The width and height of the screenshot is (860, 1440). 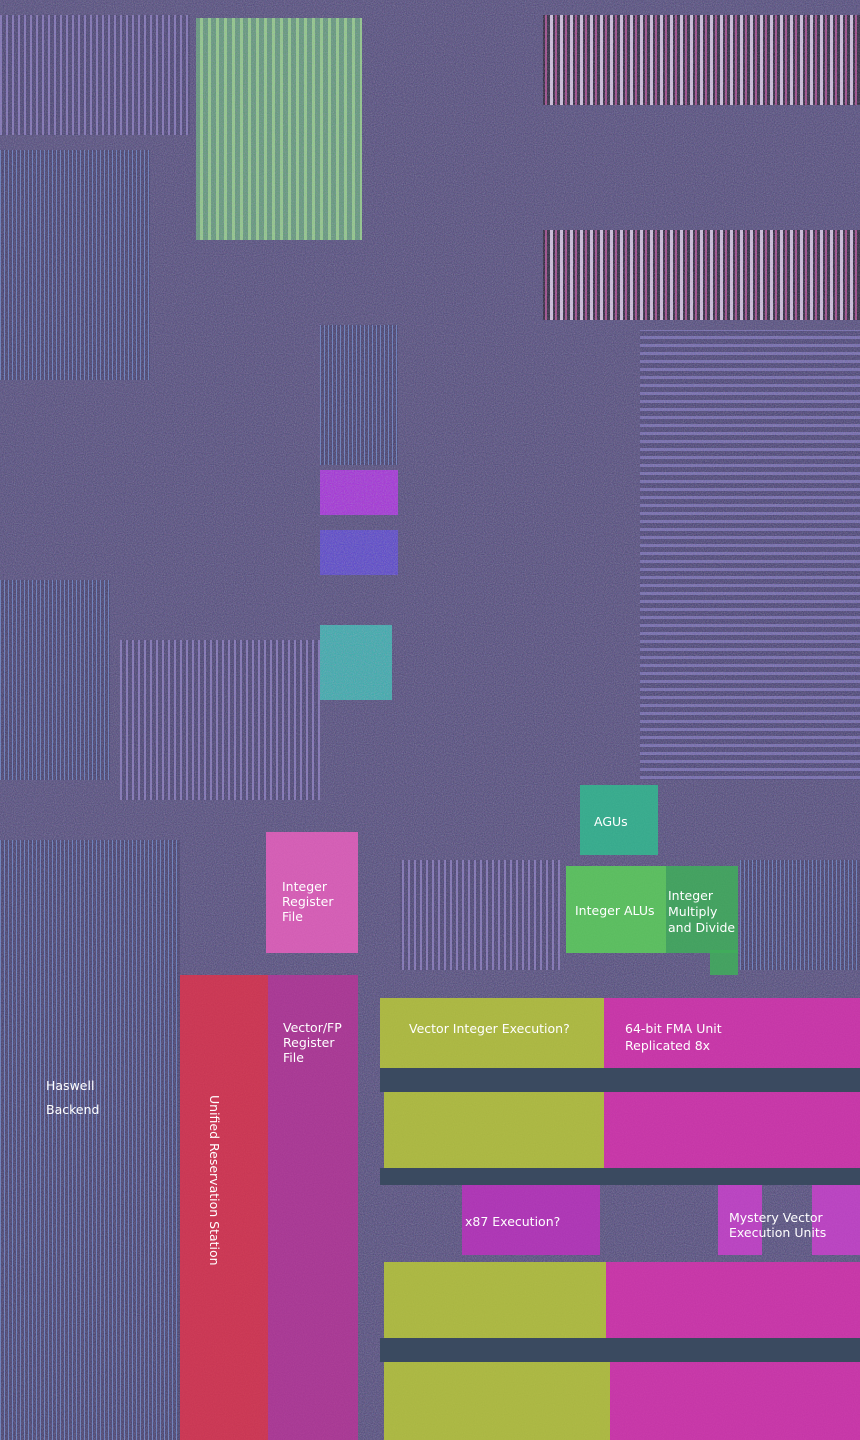 I want to click on region-label-line: AGUs, so click(x=611, y=821).